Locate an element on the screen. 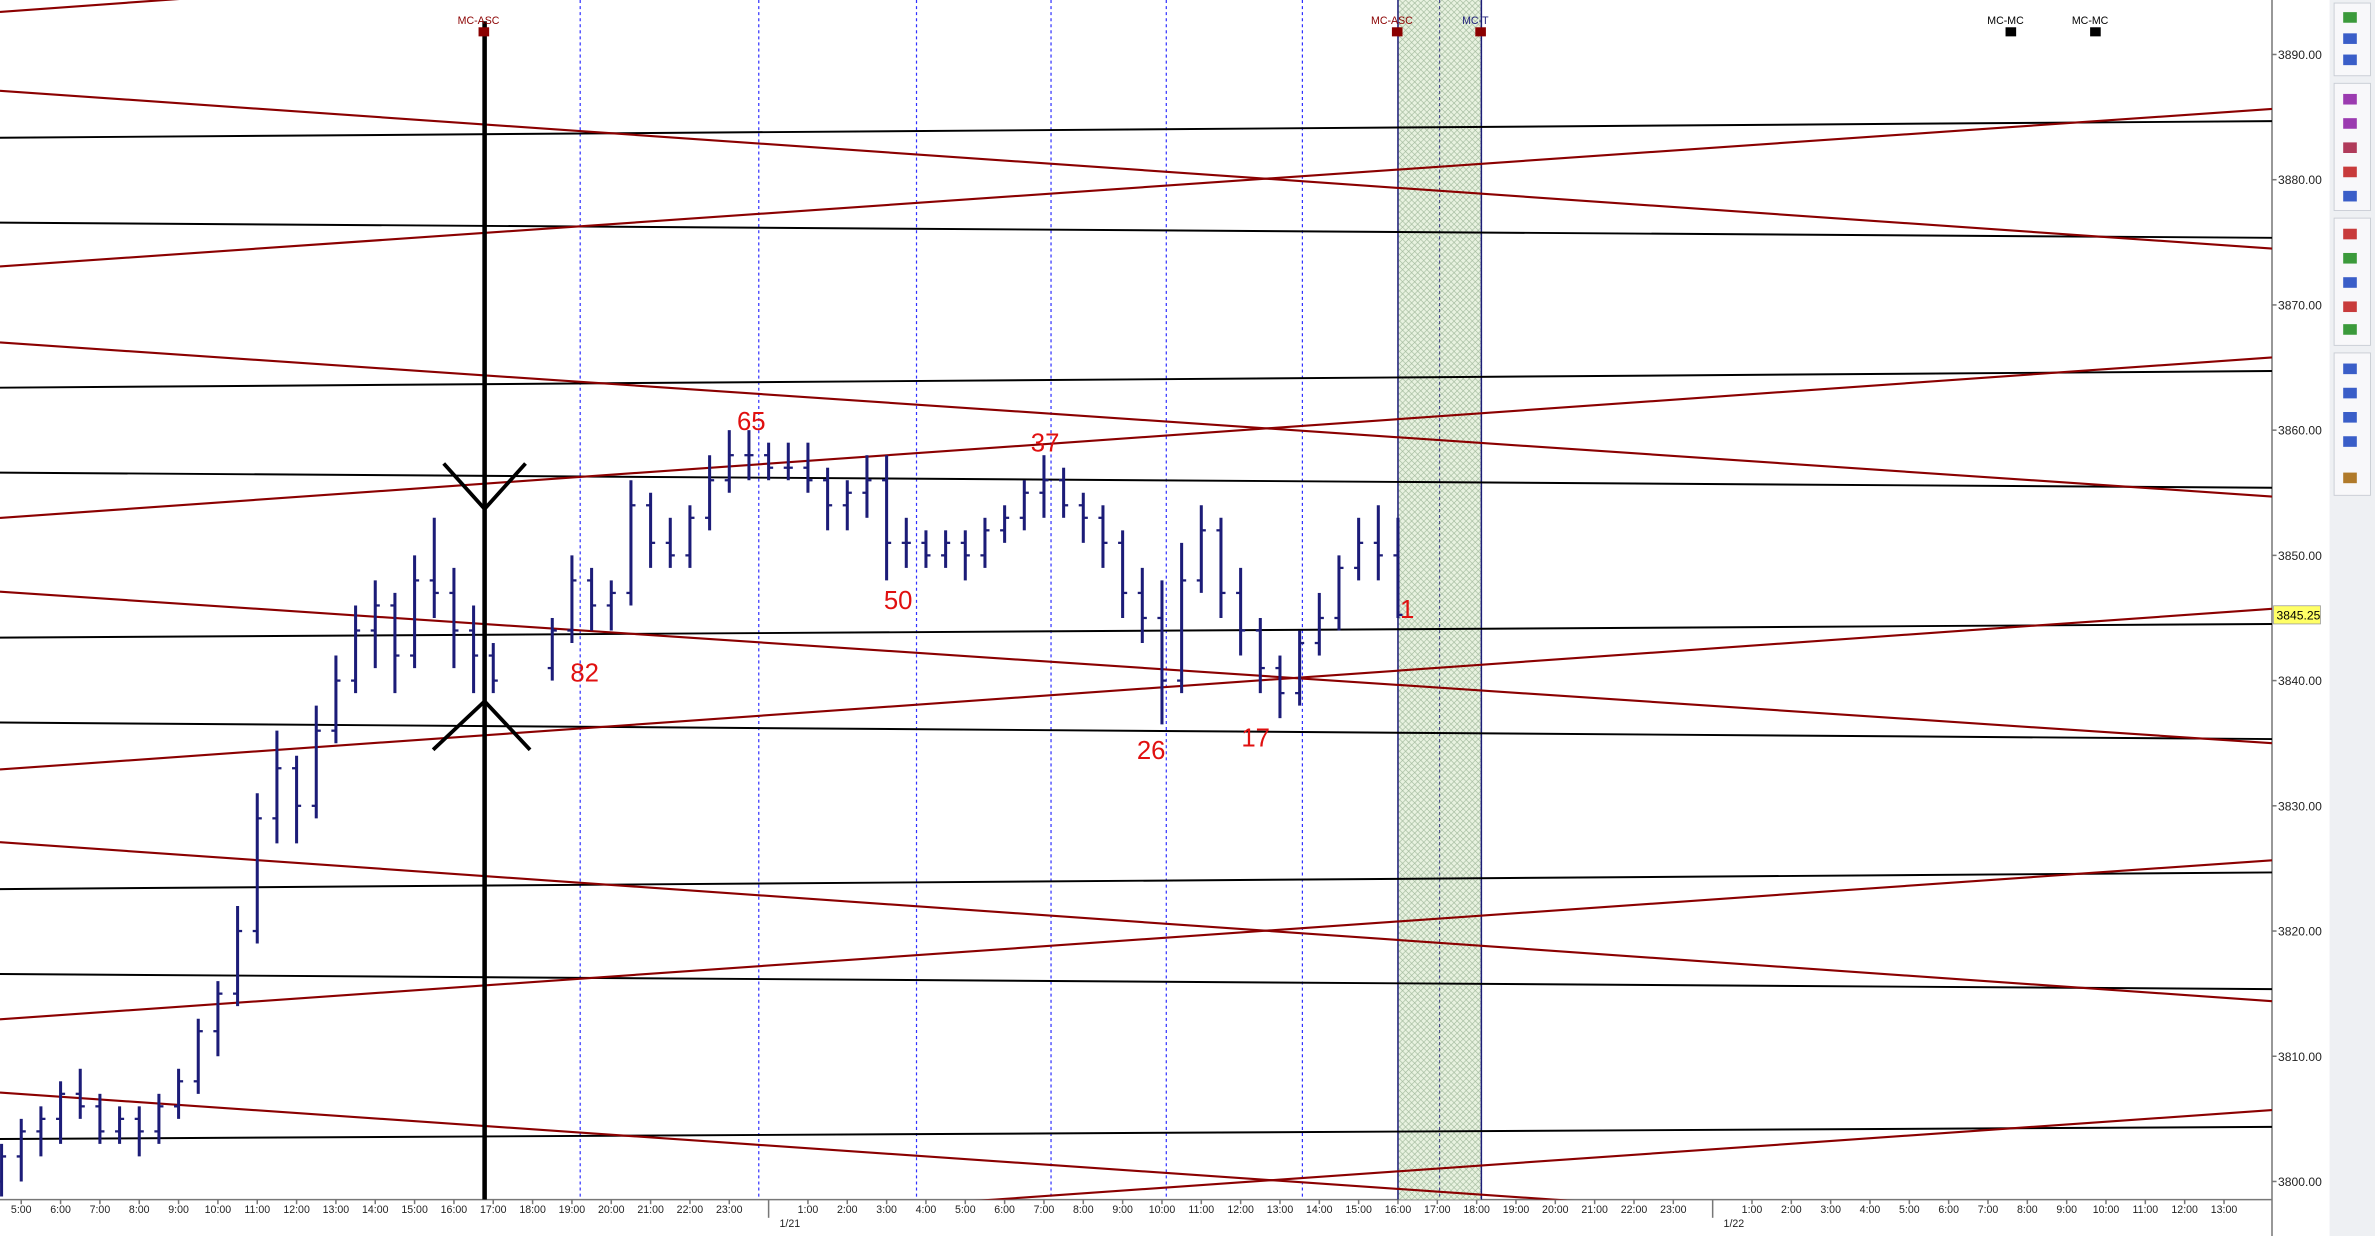  x-tick-label: 16:00 is located at coordinates (454, 1210).